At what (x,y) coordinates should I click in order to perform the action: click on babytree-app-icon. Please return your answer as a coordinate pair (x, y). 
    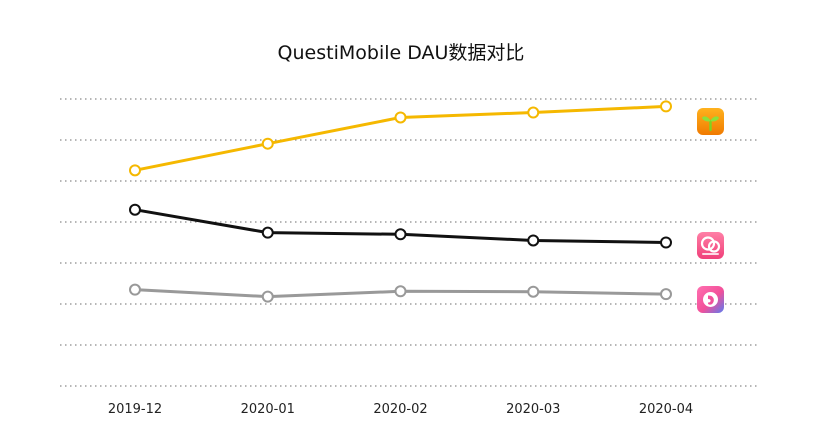
    Looking at the image, I should click on (710, 245).